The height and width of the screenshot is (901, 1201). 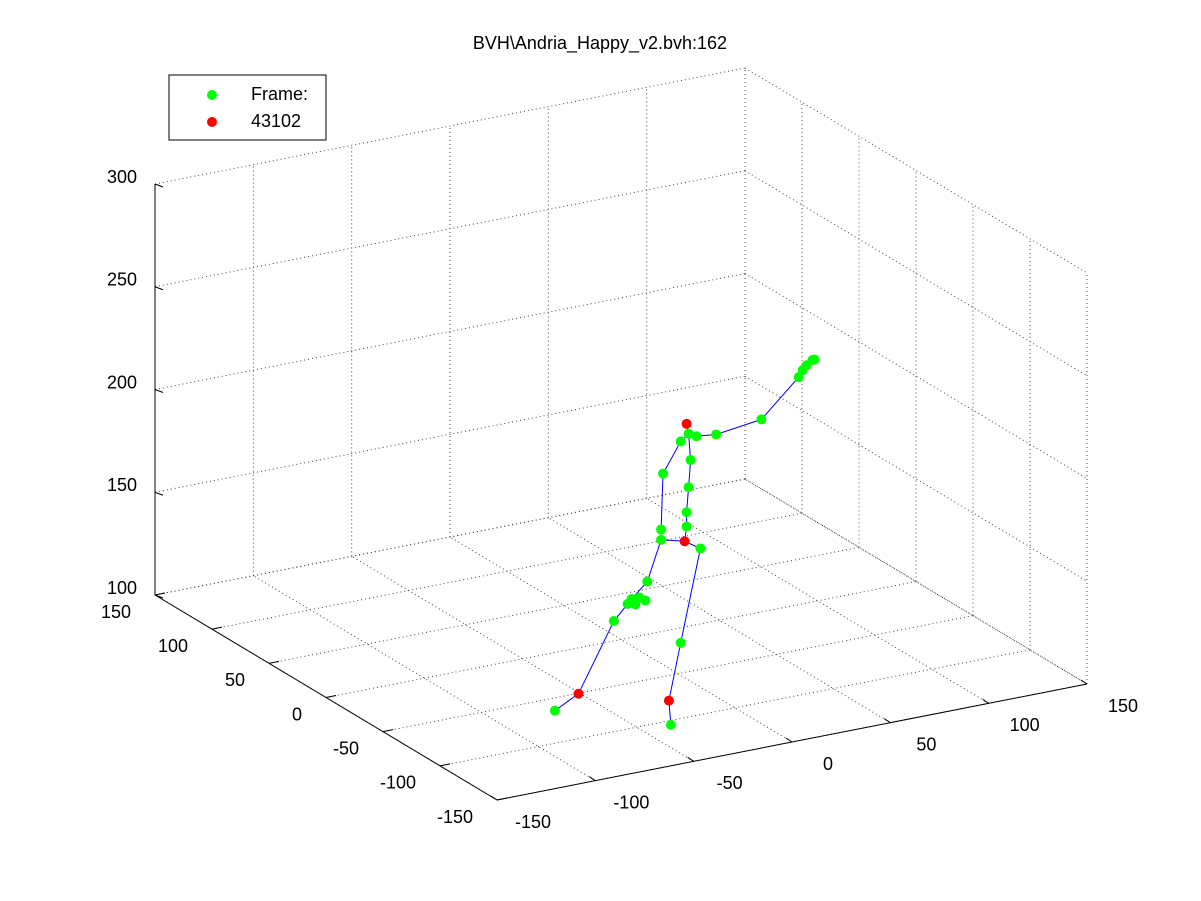 I want to click on y-tick-label: -150, so click(x=455, y=817).